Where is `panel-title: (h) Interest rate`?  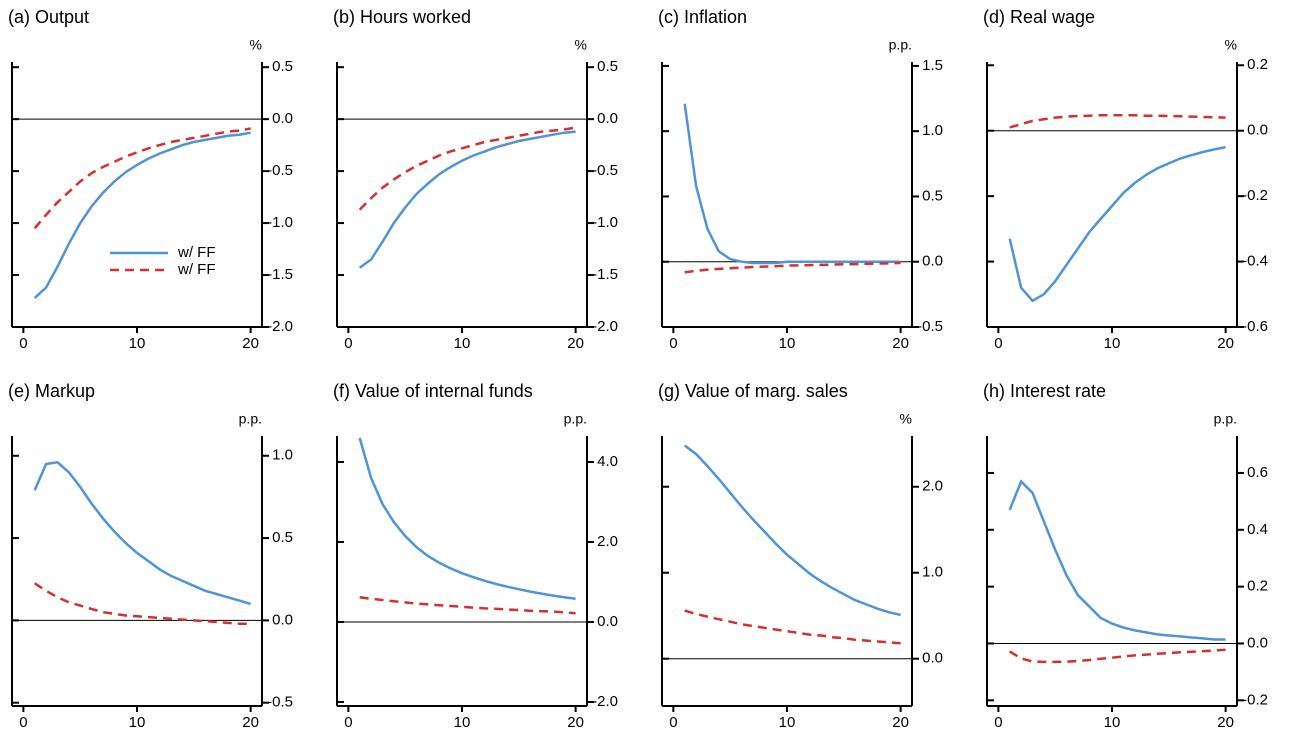 panel-title: (h) Interest rate is located at coordinates (1044, 391).